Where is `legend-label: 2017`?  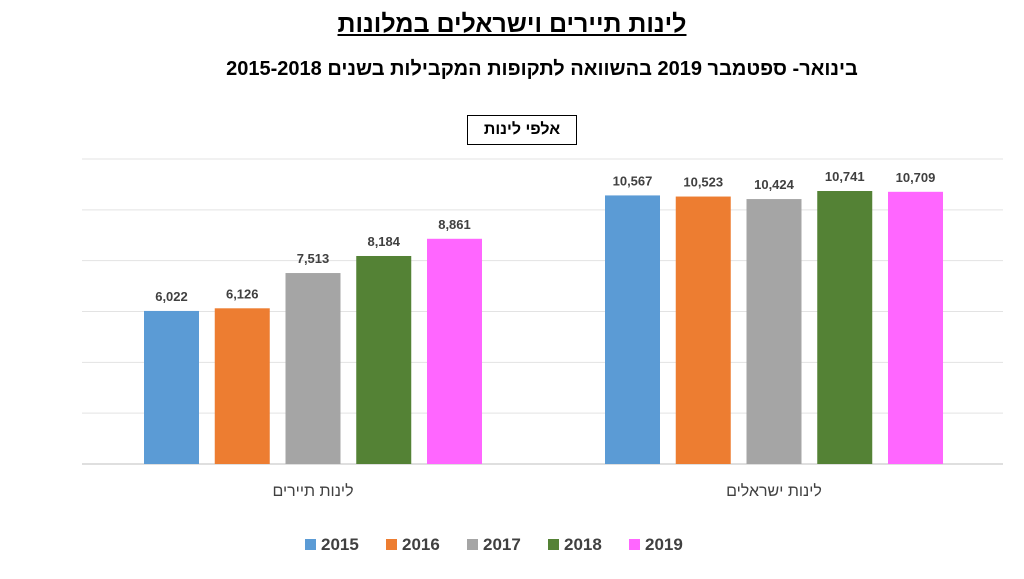
legend-label: 2017 is located at coordinates (502, 544).